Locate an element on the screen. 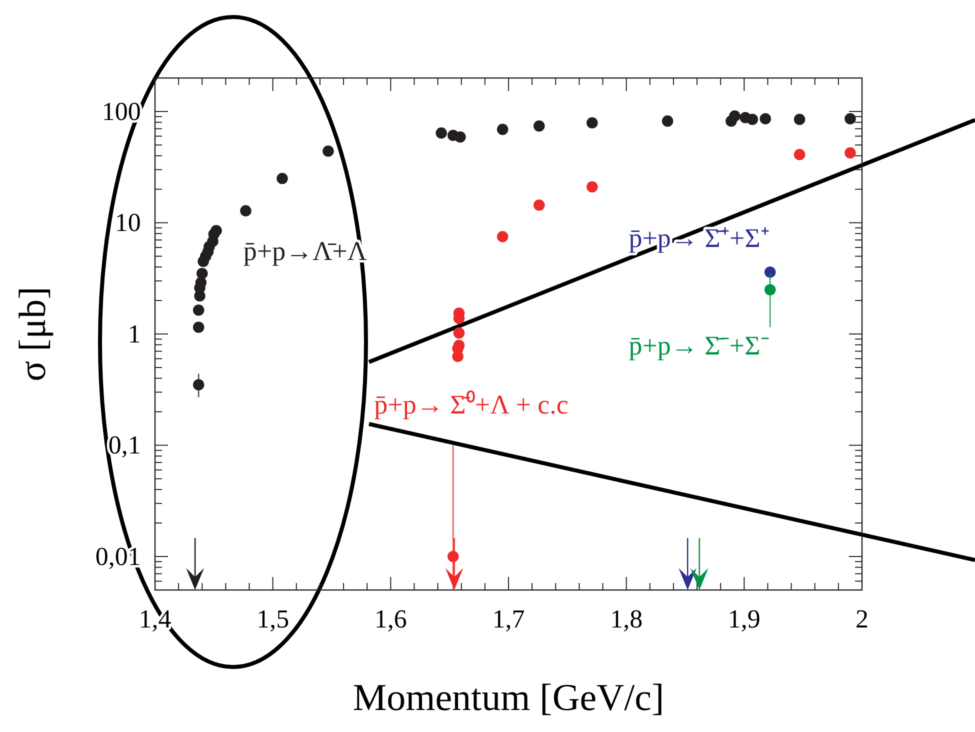  y-tick-label: 10 is located at coordinates (127, 223).